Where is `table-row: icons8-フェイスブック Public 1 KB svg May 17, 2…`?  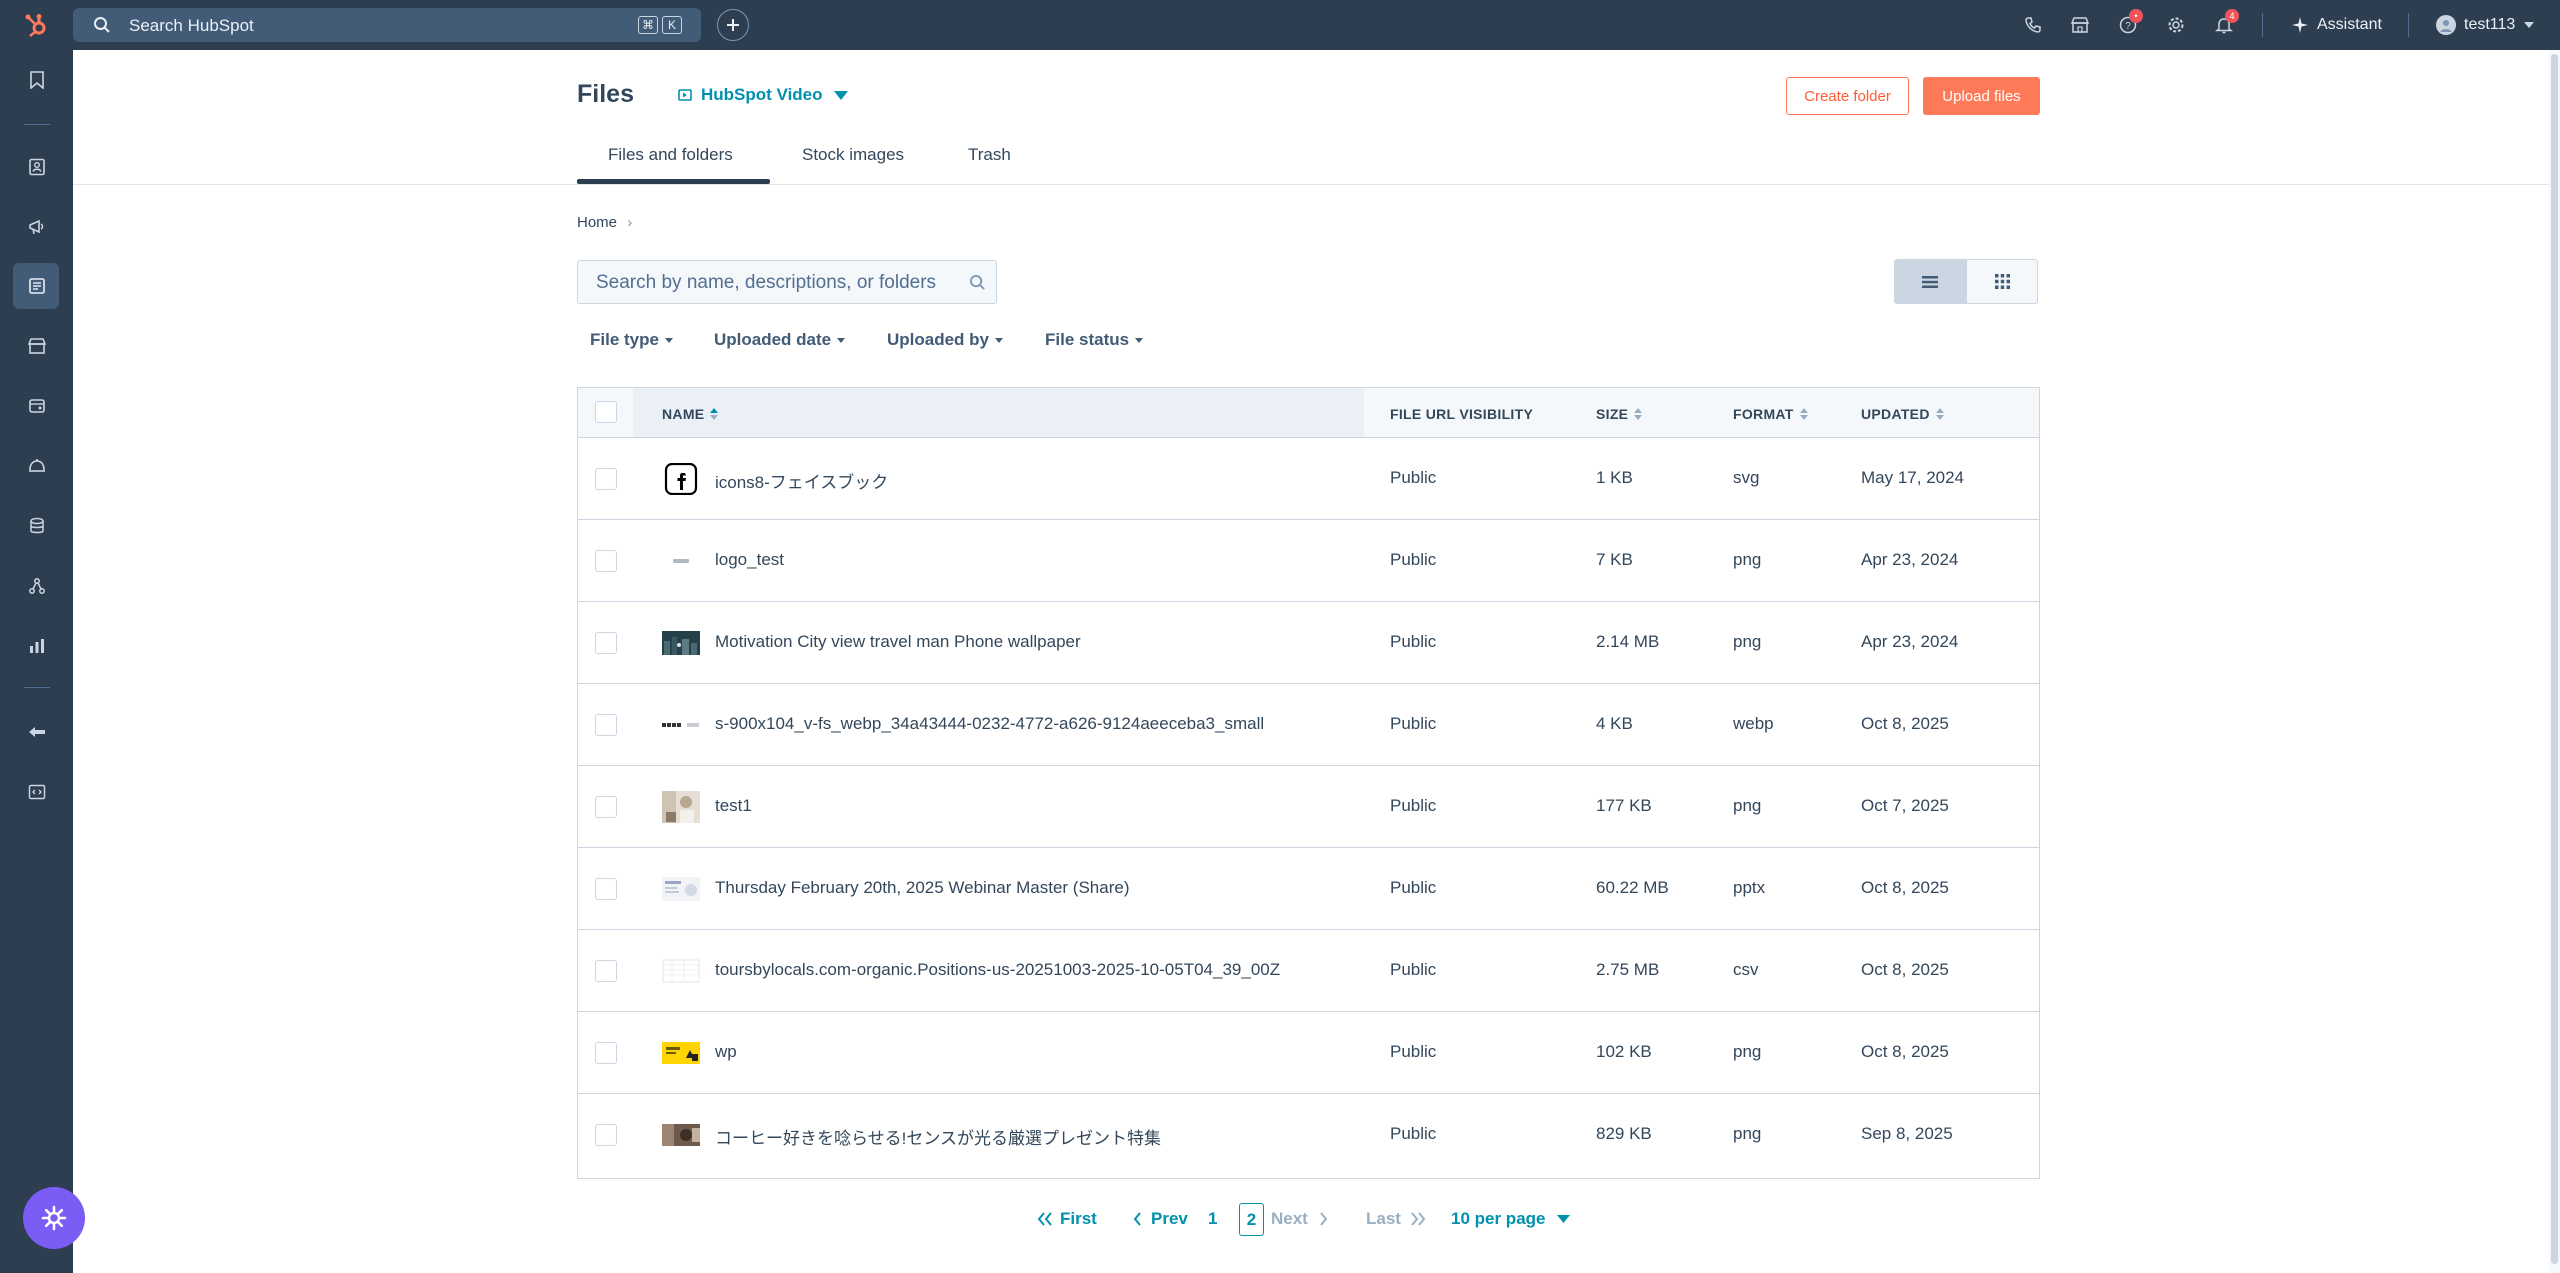 table-row: icons8-フェイスブック Public 1 KB svg May 17, 2… is located at coordinates (1308, 479).